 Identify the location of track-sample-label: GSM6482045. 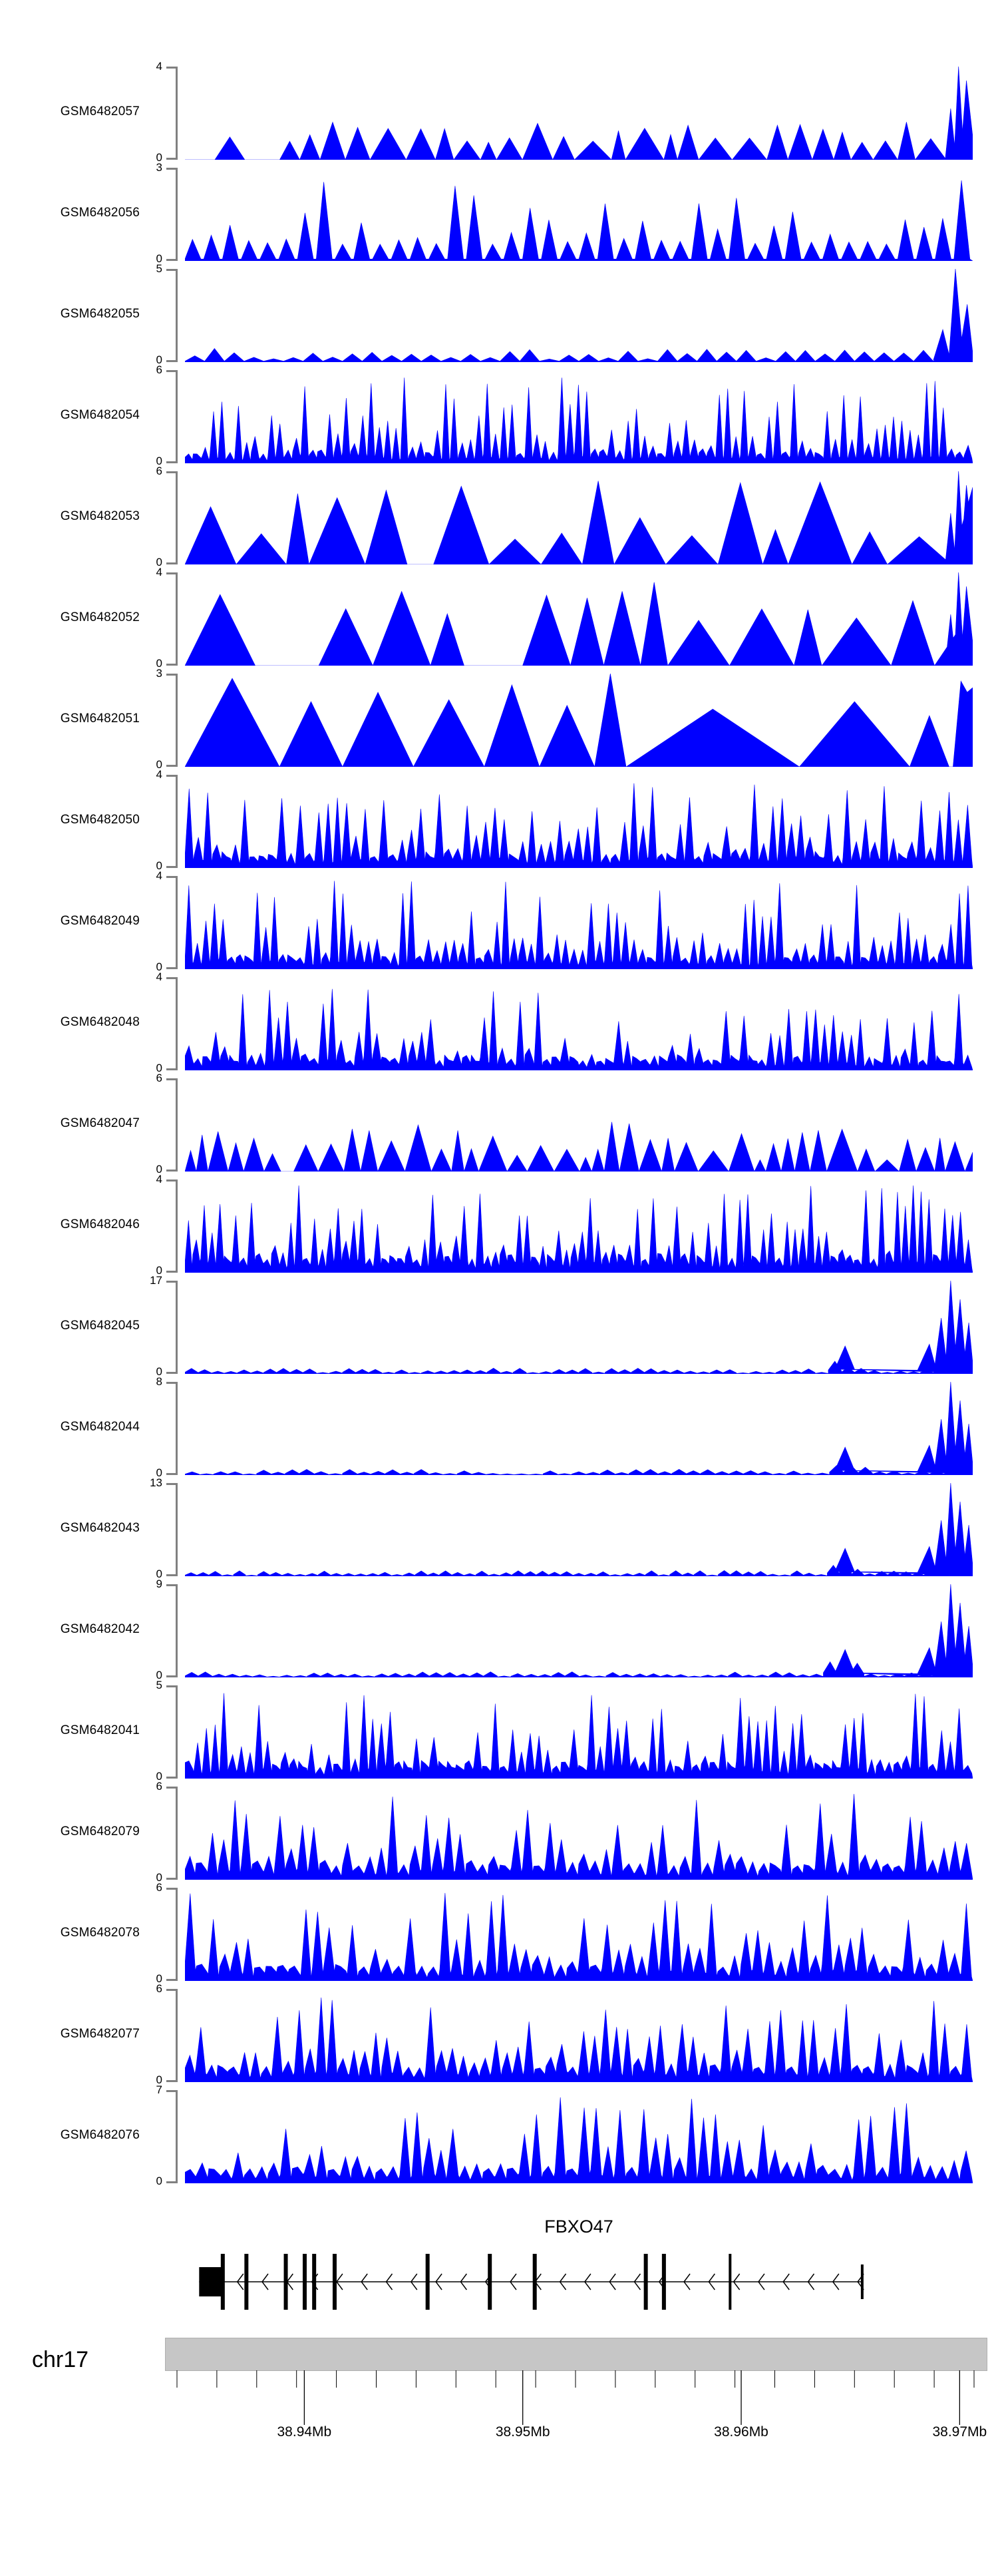
(100, 1326).